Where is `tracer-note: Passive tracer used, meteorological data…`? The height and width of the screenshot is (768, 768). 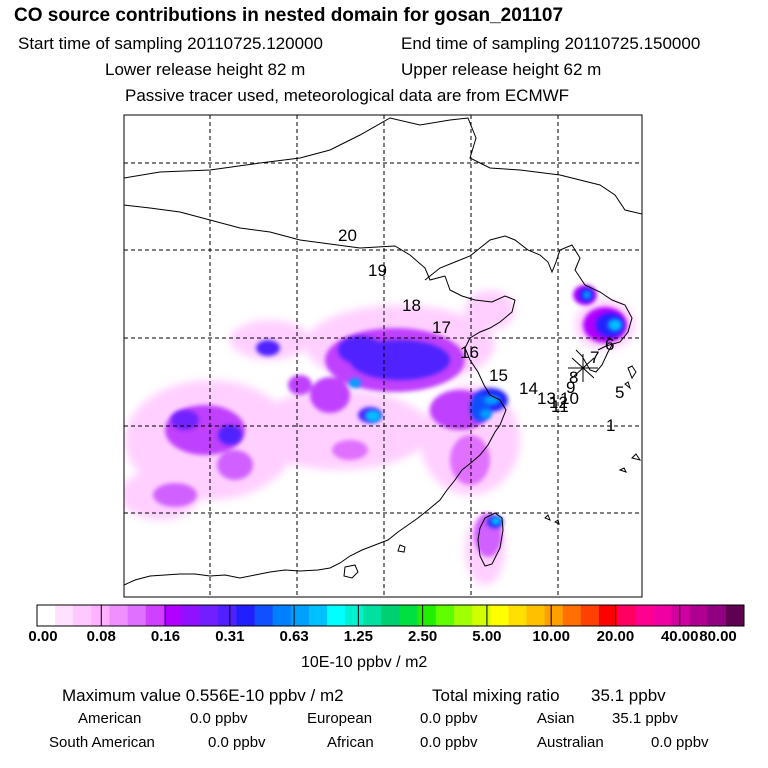
tracer-note: Passive tracer used, meteorological data… is located at coordinates (347, 95).